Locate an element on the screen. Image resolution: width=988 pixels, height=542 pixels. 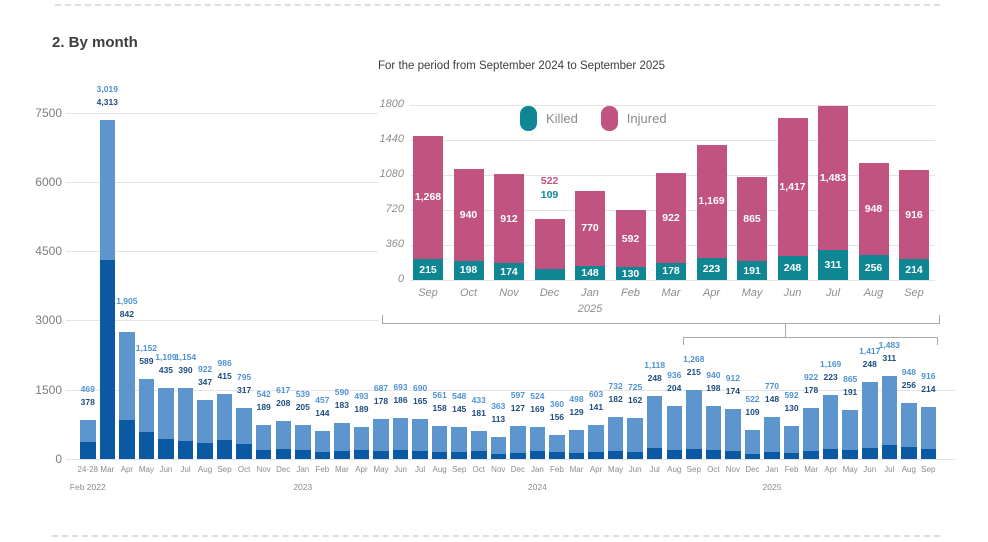
main-injured-value-label: 457 is located at coordinates (322, 400).